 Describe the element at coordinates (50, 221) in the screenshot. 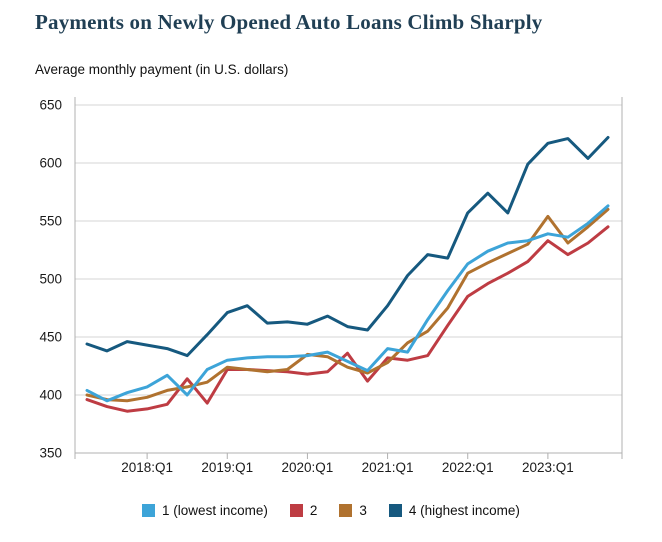

I see `y-tick-label-550: 550` at that location.